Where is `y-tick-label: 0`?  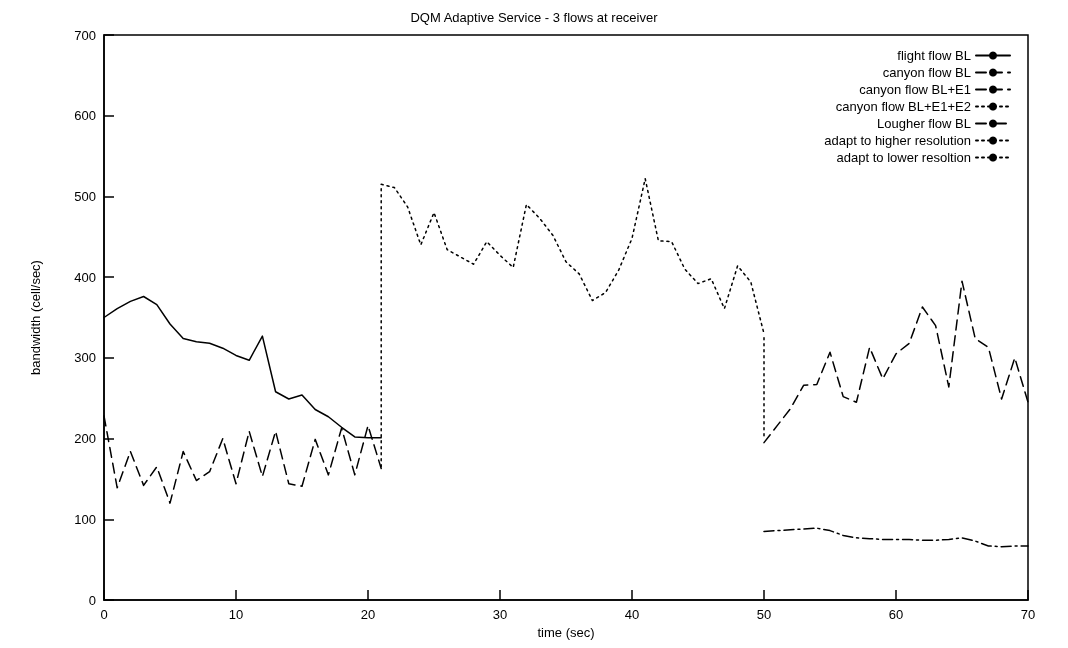
y-tick-label: 0 is located at coordinates (92, 600).